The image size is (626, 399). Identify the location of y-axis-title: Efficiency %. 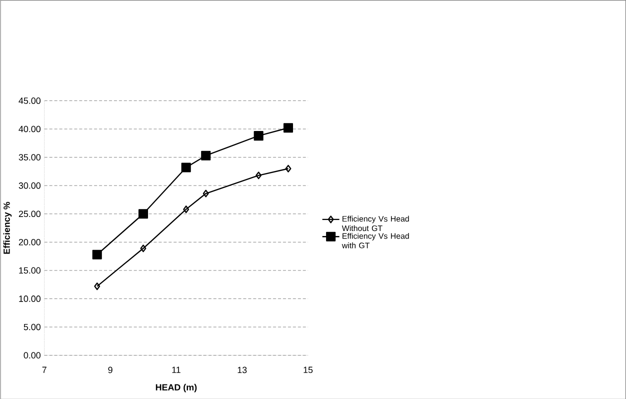
(7, 228).